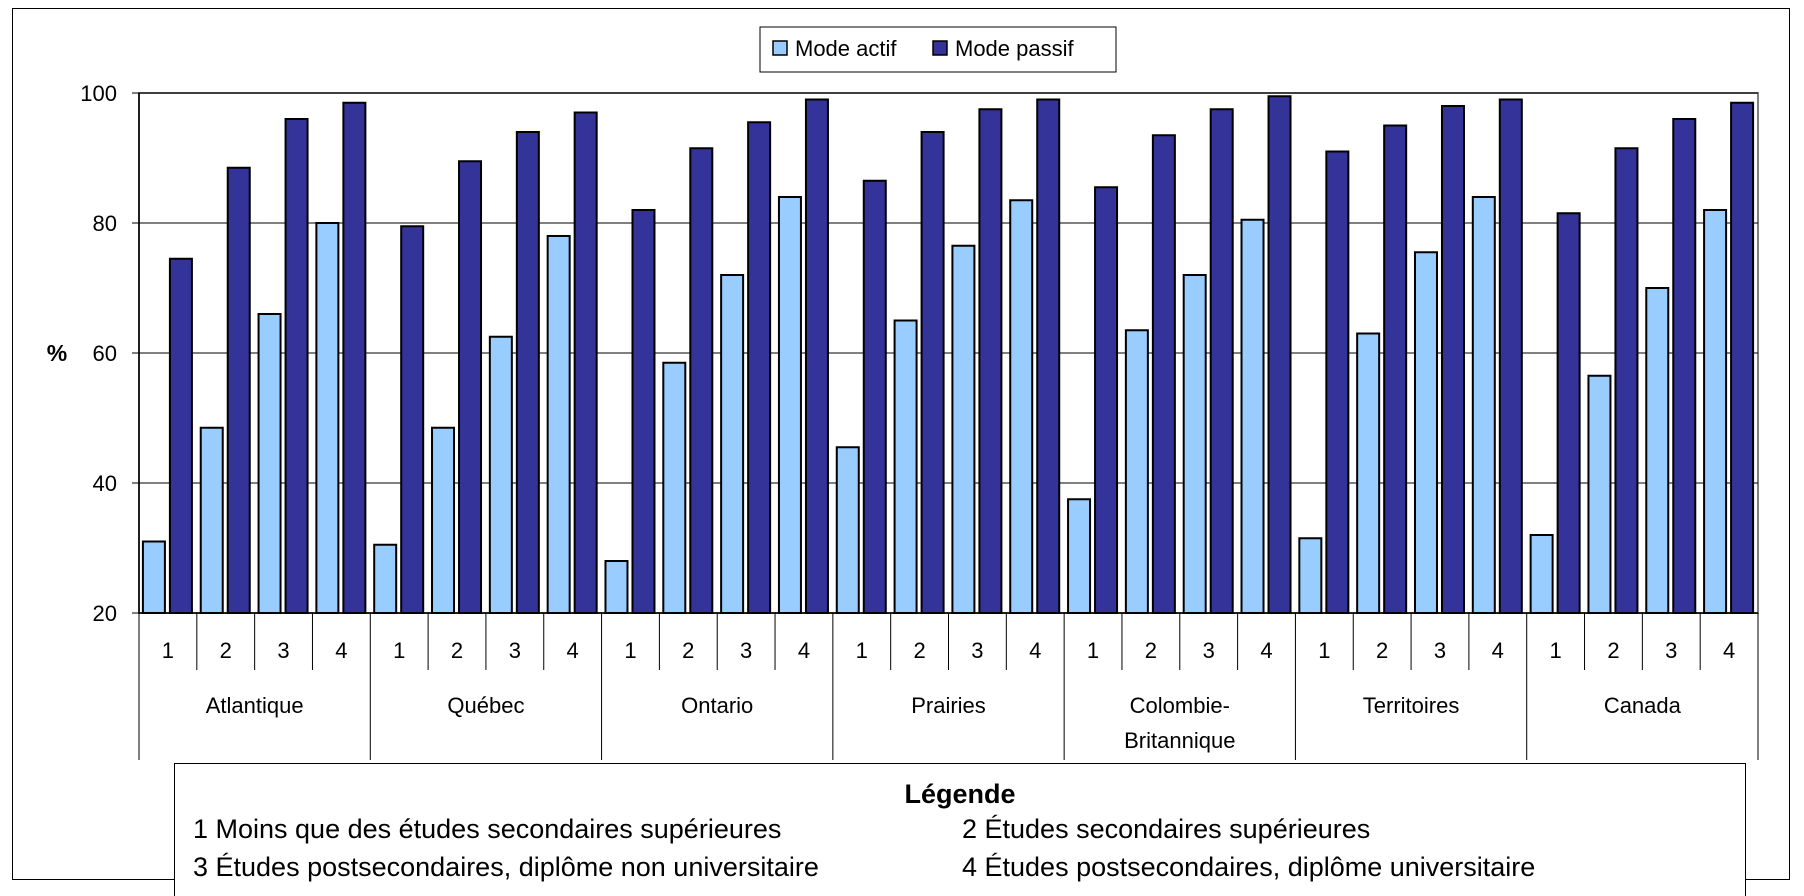 Image resolution: width=1804 pixels, height=896 pixels. I want to click on legend-swatch, so click(940, 48).